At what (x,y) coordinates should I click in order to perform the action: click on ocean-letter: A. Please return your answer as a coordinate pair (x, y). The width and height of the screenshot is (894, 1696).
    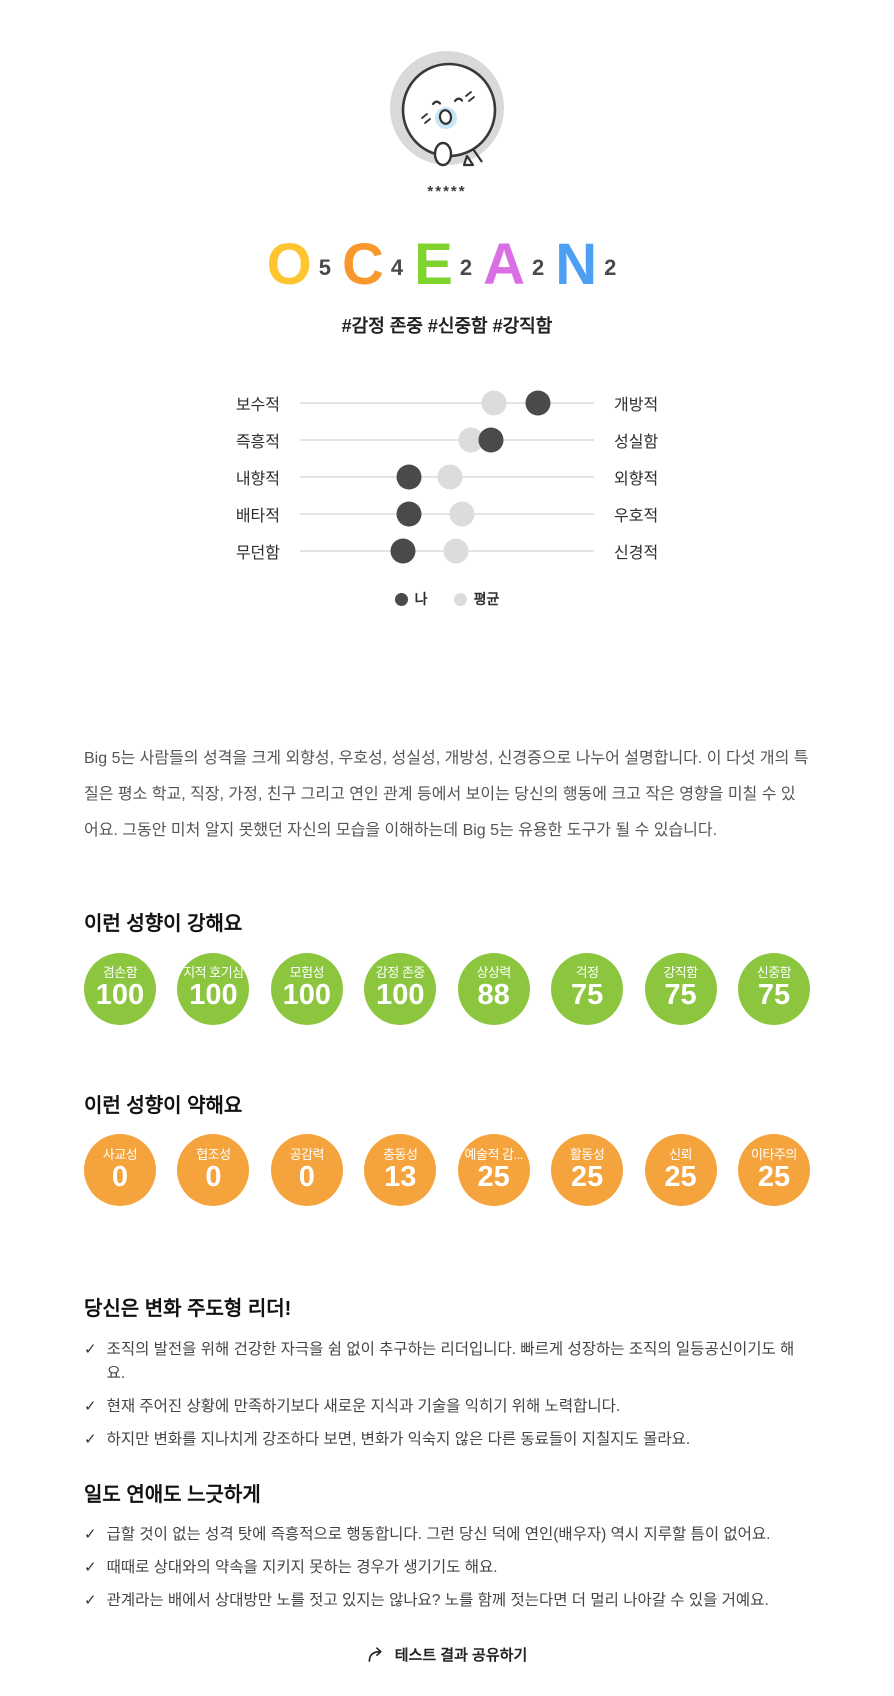
    Looking at the image, I should click on (504, 264).